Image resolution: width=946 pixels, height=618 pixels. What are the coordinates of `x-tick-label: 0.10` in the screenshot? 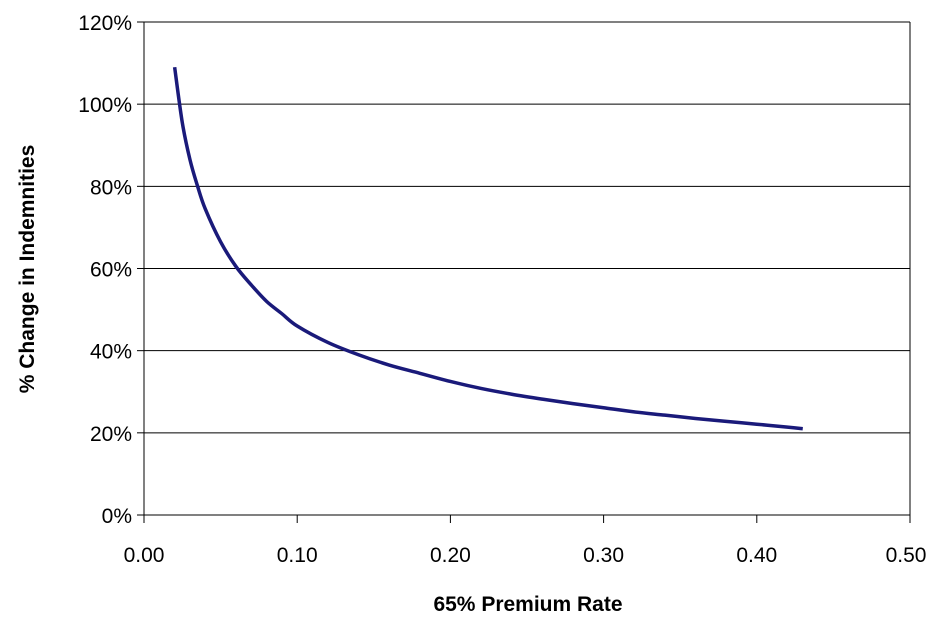 It's located at (297, 555).